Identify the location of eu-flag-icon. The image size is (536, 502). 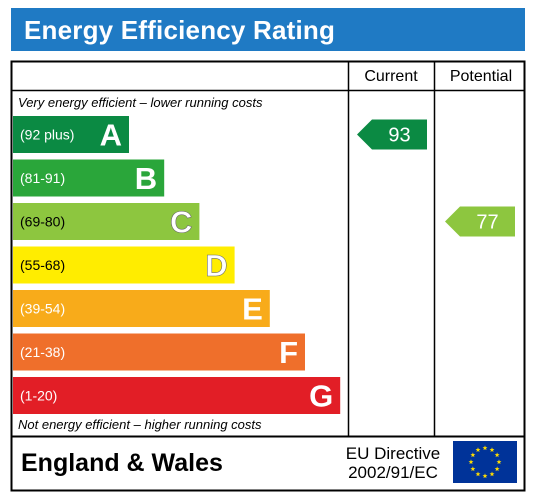
(485, 462).